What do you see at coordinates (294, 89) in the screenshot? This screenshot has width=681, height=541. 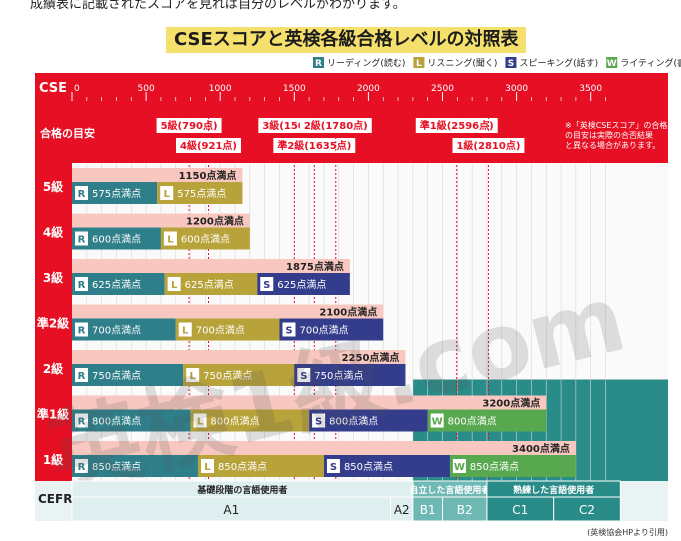 I see `x-tick-label: 1500` at bounding box center [294, 89].